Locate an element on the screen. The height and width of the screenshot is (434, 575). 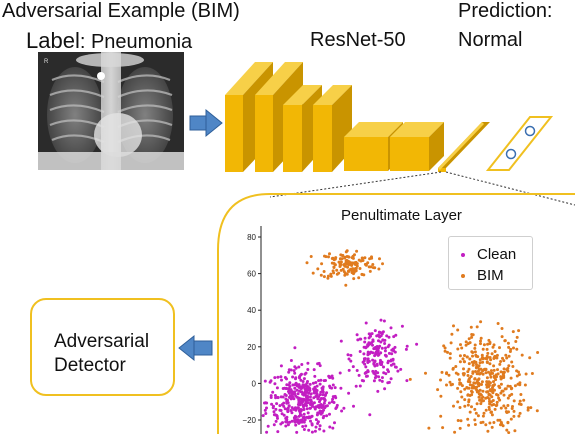
y-tick-label: 40 is located at coordinates (251, 310).